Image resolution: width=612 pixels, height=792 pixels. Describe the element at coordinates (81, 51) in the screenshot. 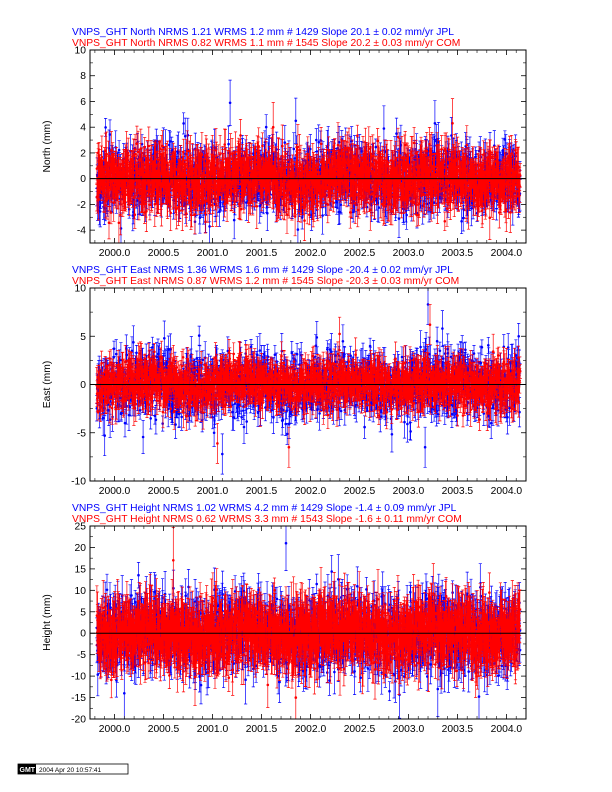

I see `y-tick-label: 10` at that location.